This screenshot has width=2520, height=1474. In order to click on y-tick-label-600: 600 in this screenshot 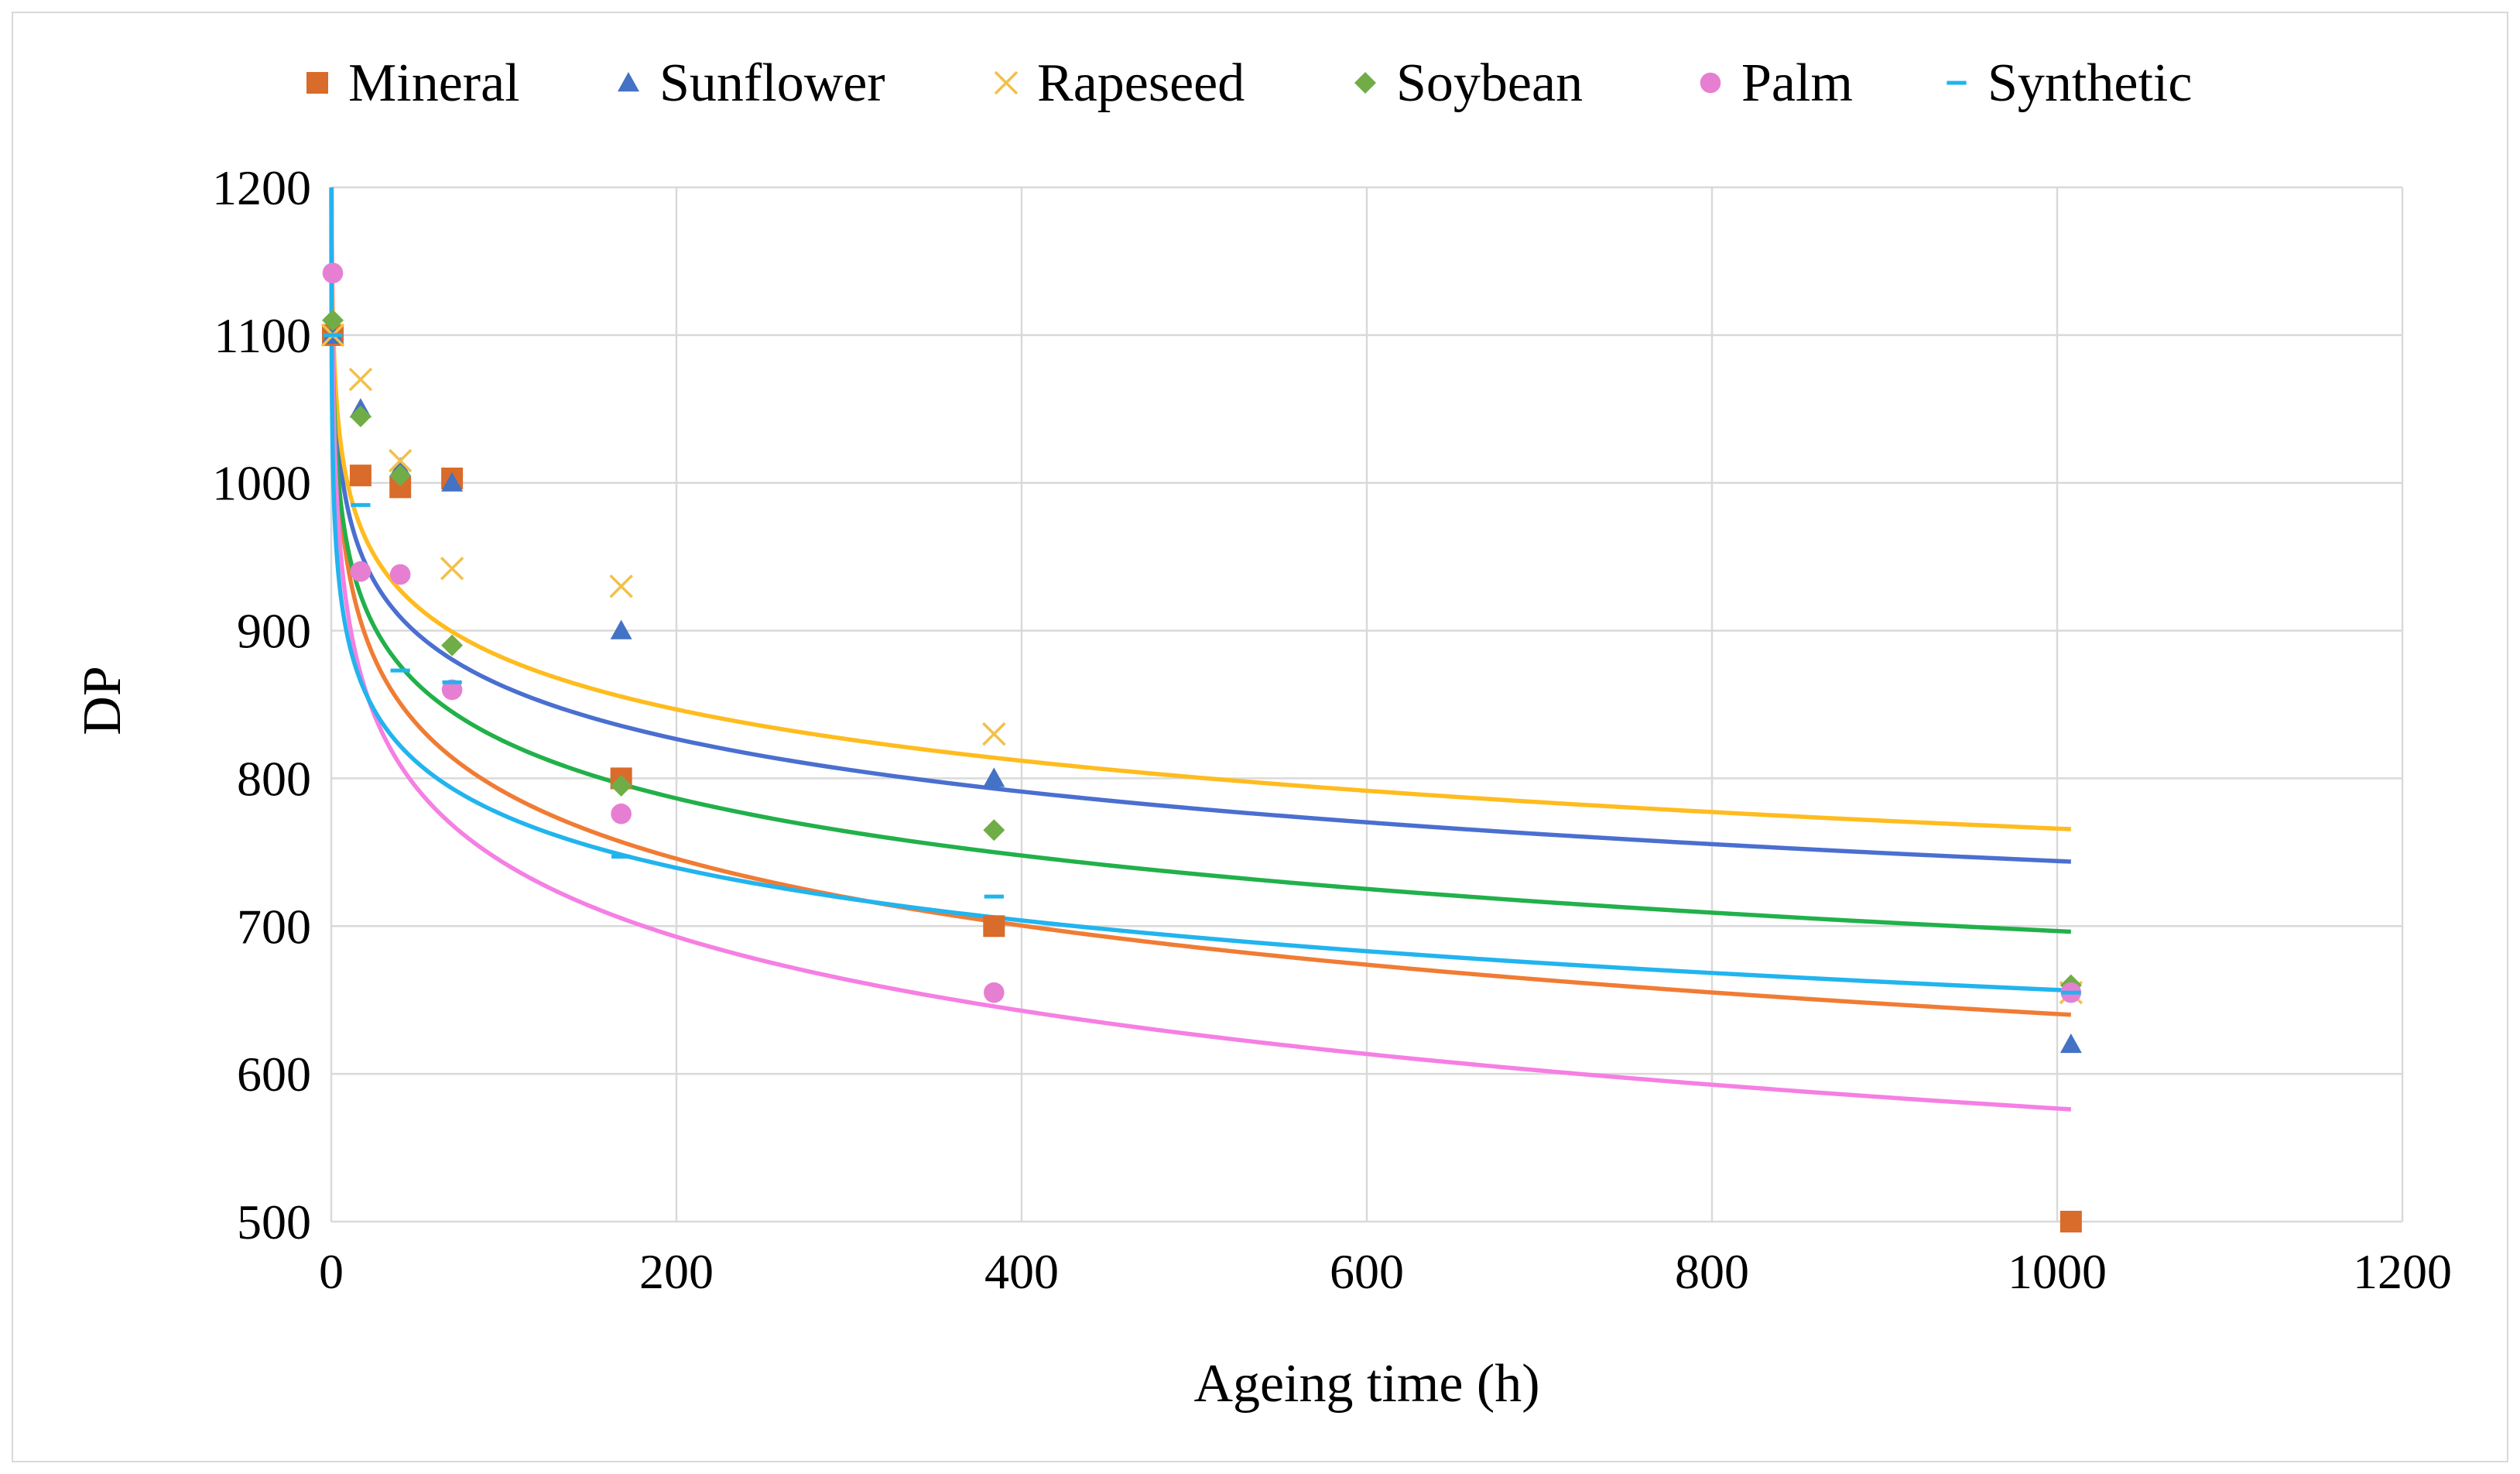, I will do `click(274, 1074)`.